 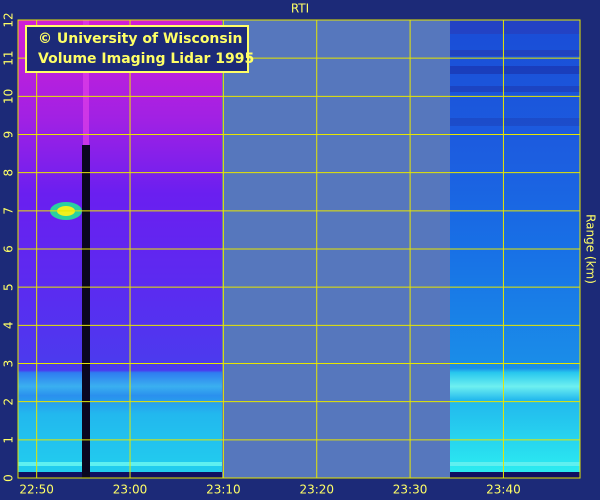 What do you see at coordinates (137, 49) in the screenshot?
I see `annotation-box` at bounding box center [137, 49].